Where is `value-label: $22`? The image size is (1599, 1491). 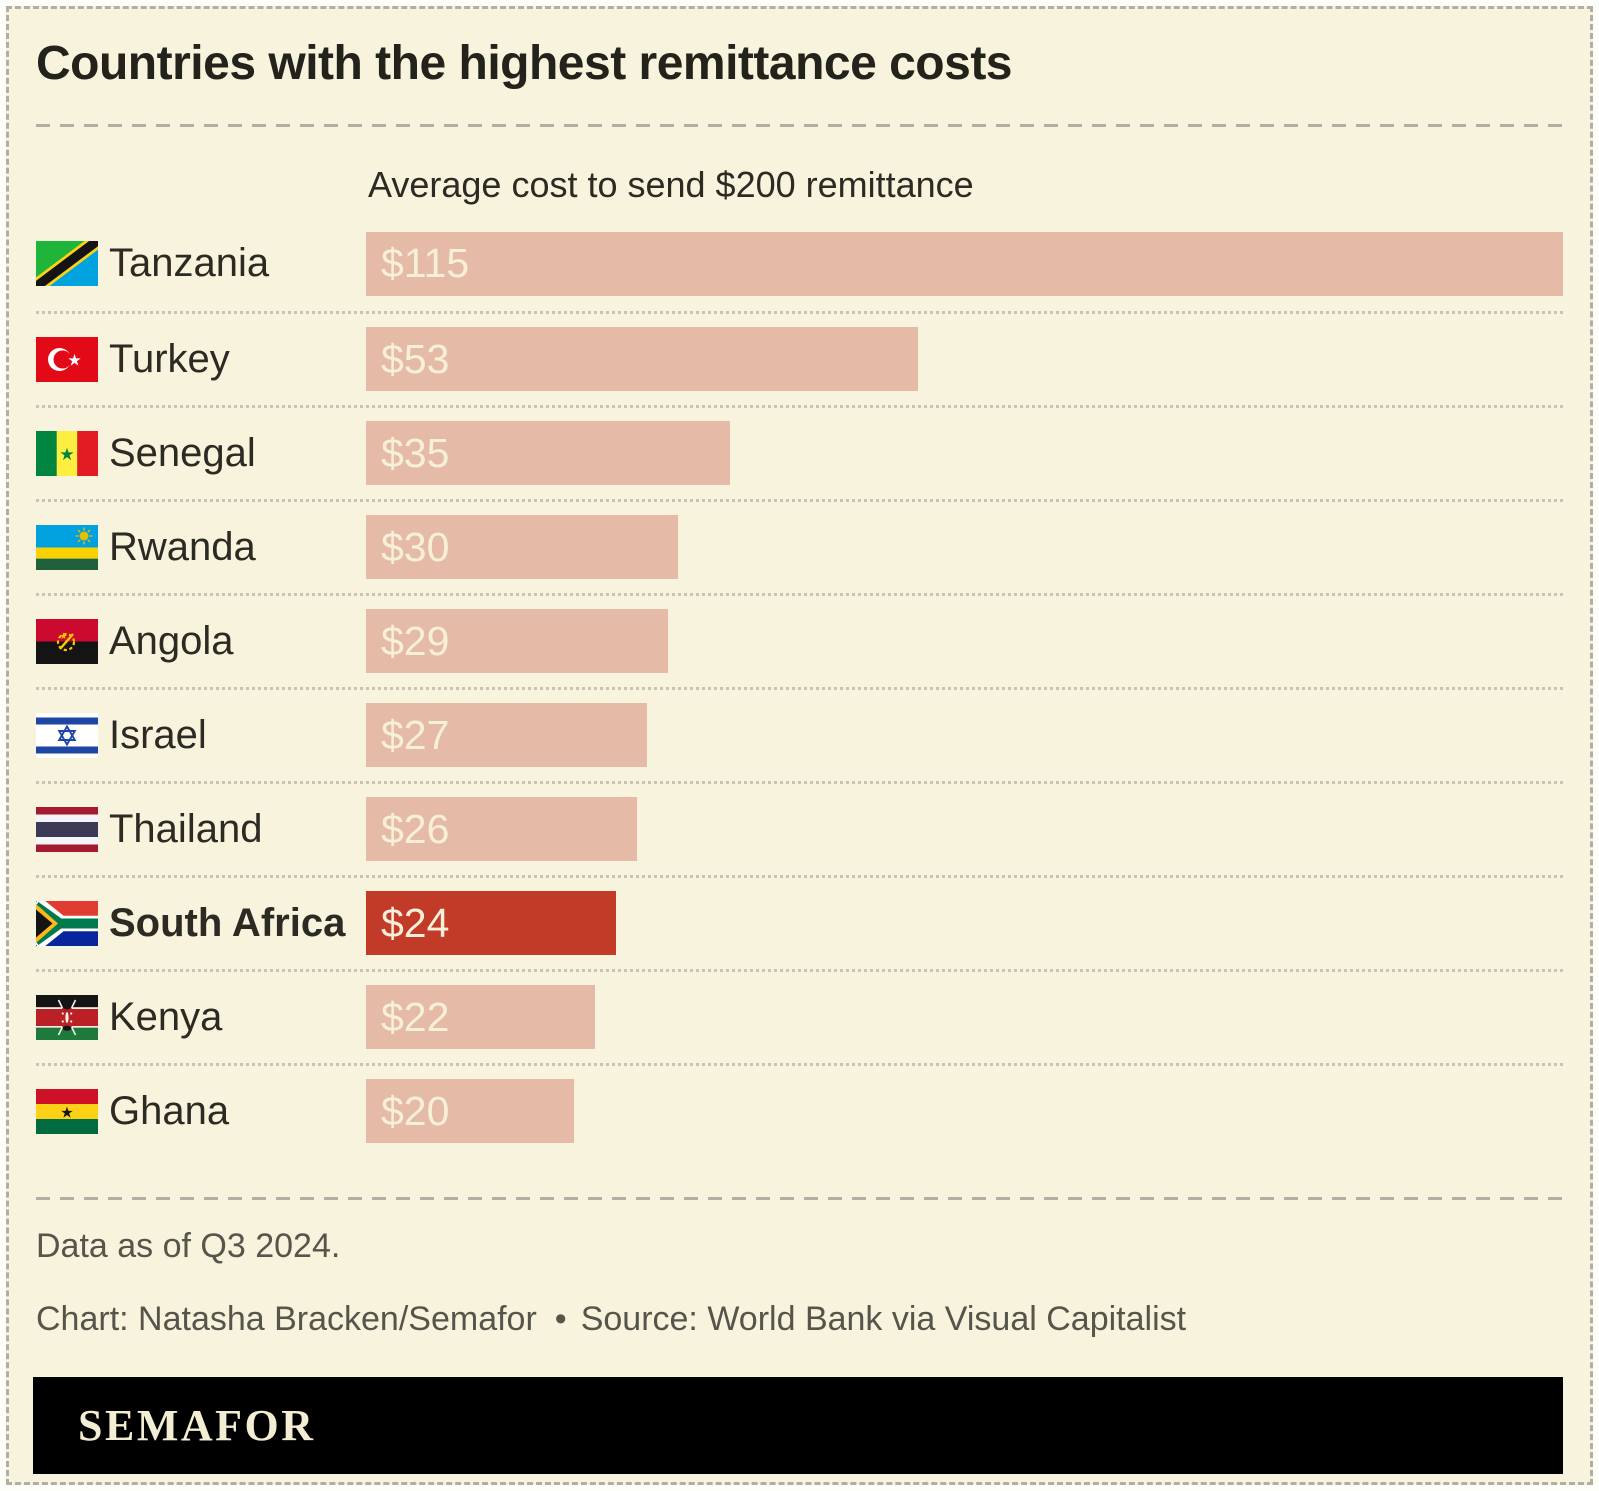
value-label: $22 is located at coordinates (415, 1016).